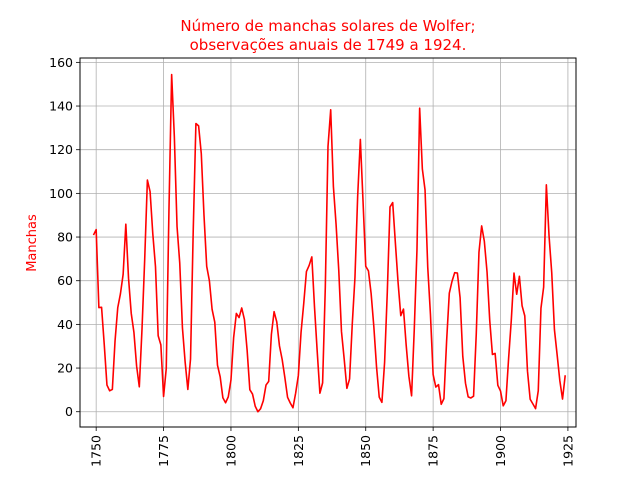 Image resolution: width=640 pixels, height=480 pixels. I want to click on x-tick-label: 1825, so click(298, 451).